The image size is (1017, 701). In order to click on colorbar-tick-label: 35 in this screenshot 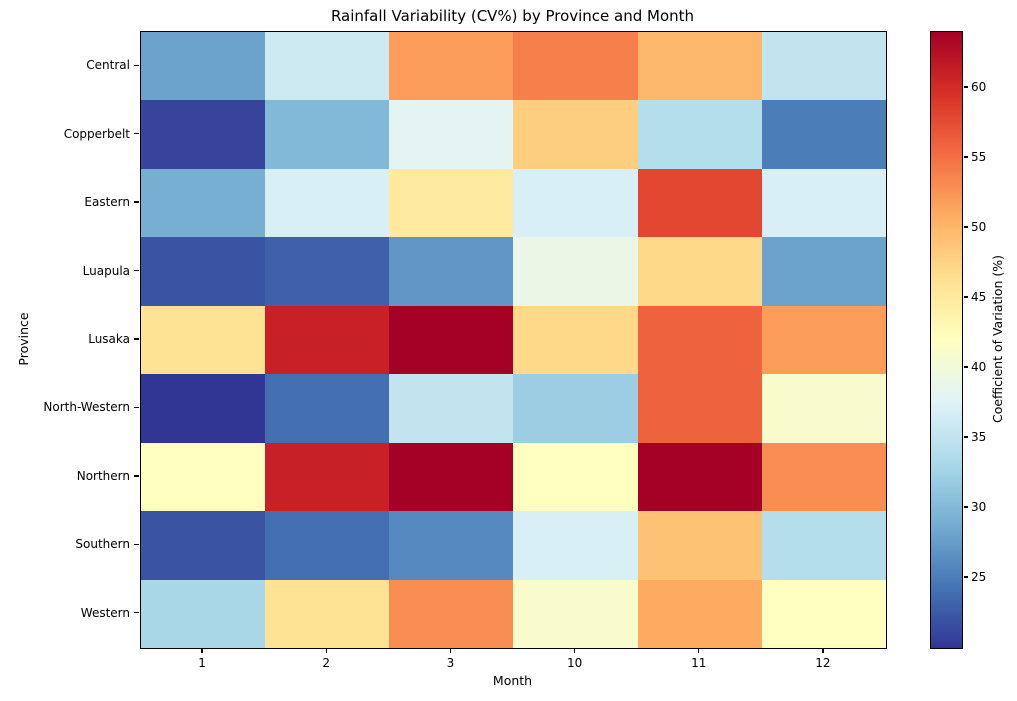, I will do `click(979, 437)`.